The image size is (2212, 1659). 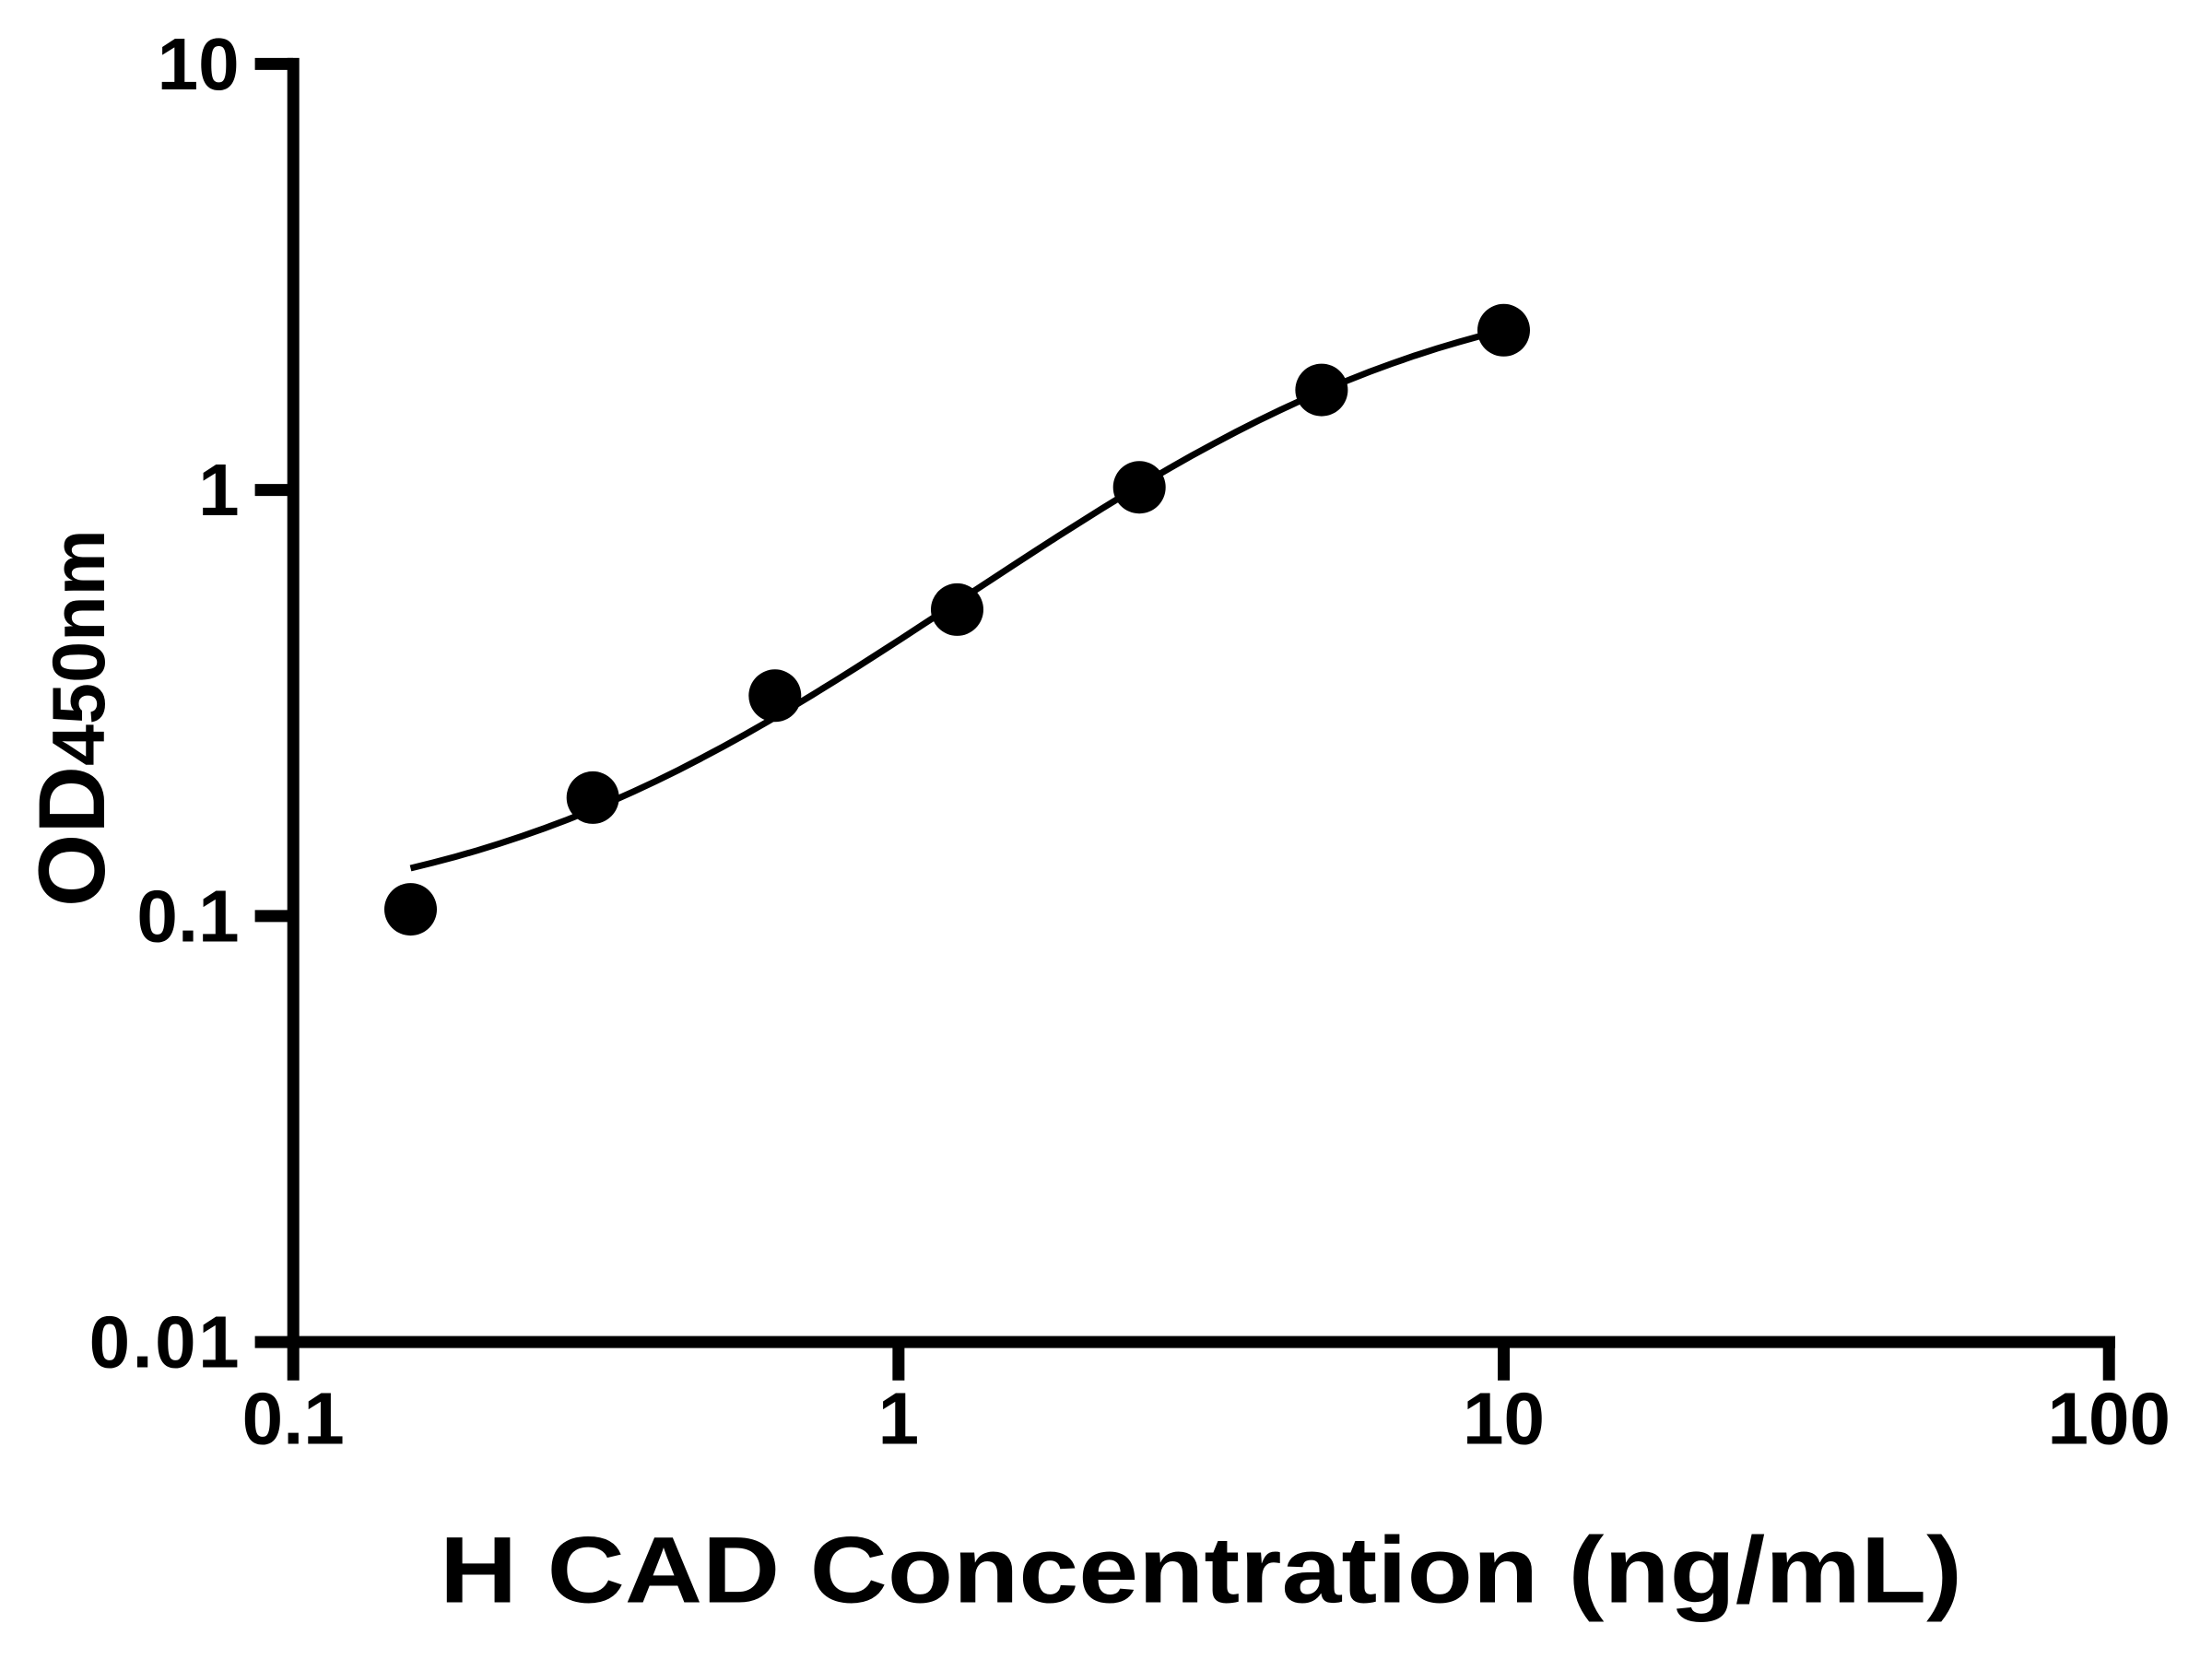 I want to click on svg-text: H CAD Concentration (ng/mL), so click(x=1201, y=1570).